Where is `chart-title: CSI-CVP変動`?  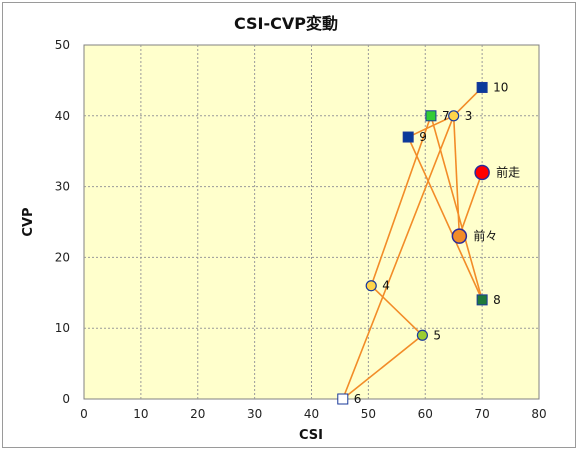
chart-title: CSI-CVP変動 is located at coordinates (286, 23).